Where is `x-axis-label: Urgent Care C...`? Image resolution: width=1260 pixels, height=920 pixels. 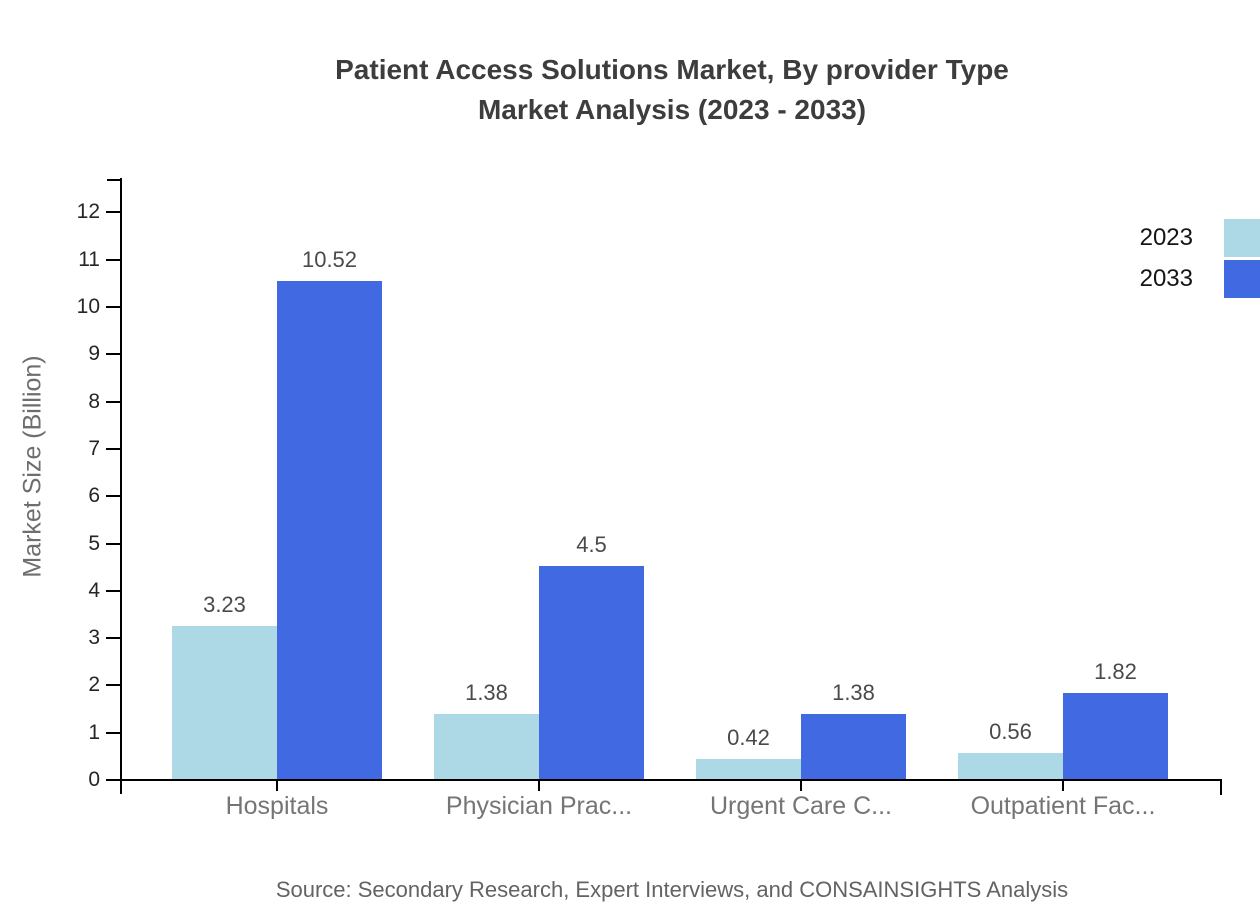
x-axis-label: Urgent Care C... is located at coordinates (800, 806).